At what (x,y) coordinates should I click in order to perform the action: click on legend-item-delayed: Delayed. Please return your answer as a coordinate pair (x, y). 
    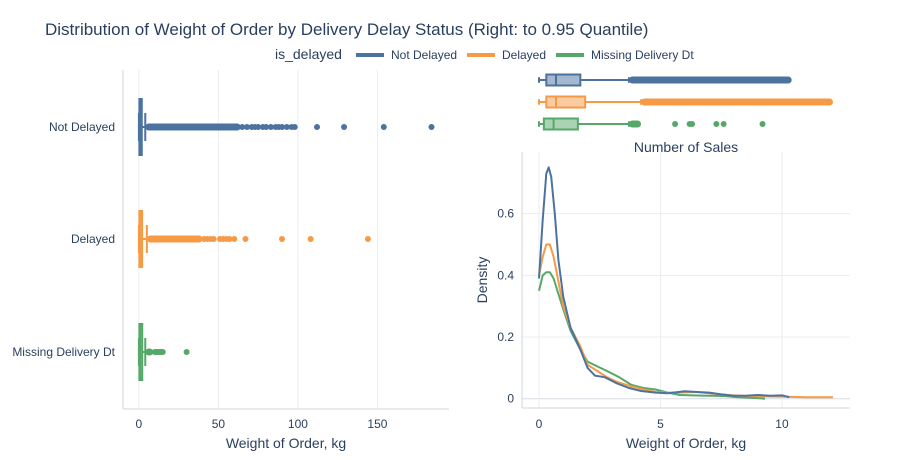
    Looking at the image, I should click on (506, 55).